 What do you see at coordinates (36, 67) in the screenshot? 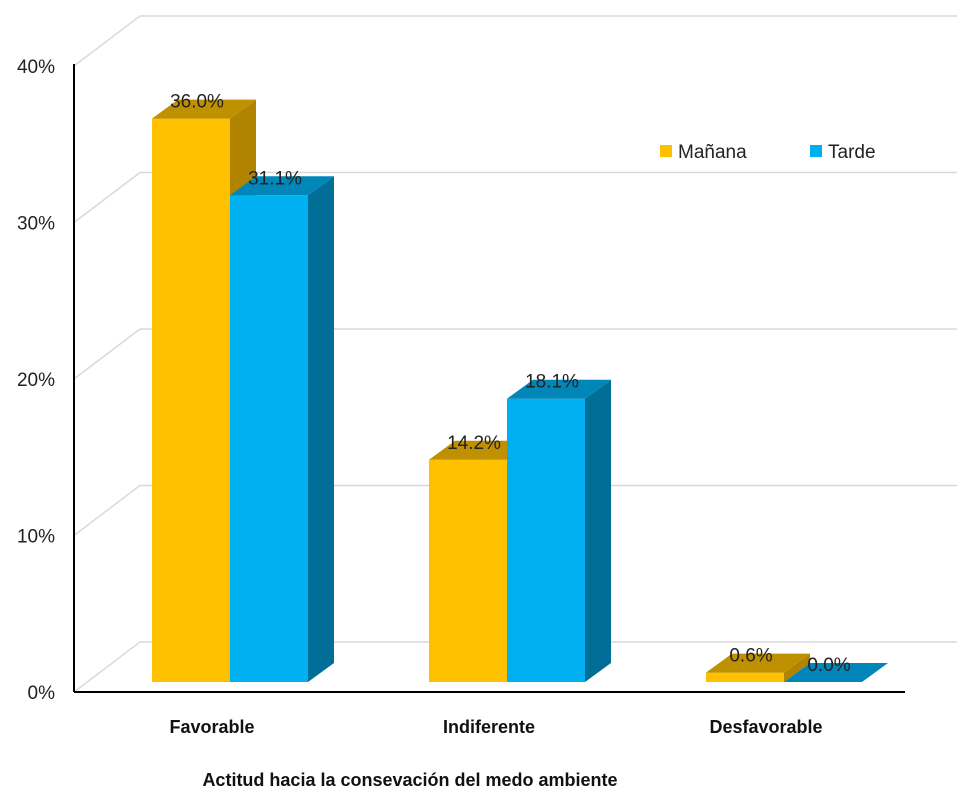
I see `y-tick-label: 40%` at bounding box center [36, 67].